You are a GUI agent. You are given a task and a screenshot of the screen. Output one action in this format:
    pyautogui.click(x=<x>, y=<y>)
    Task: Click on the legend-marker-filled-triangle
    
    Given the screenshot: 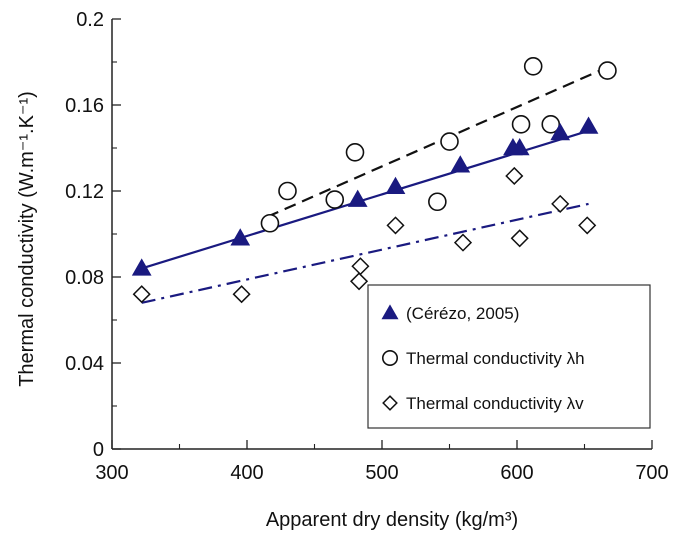 What is the action you would take?
    pyautogui.click(x=390, y=312)
    